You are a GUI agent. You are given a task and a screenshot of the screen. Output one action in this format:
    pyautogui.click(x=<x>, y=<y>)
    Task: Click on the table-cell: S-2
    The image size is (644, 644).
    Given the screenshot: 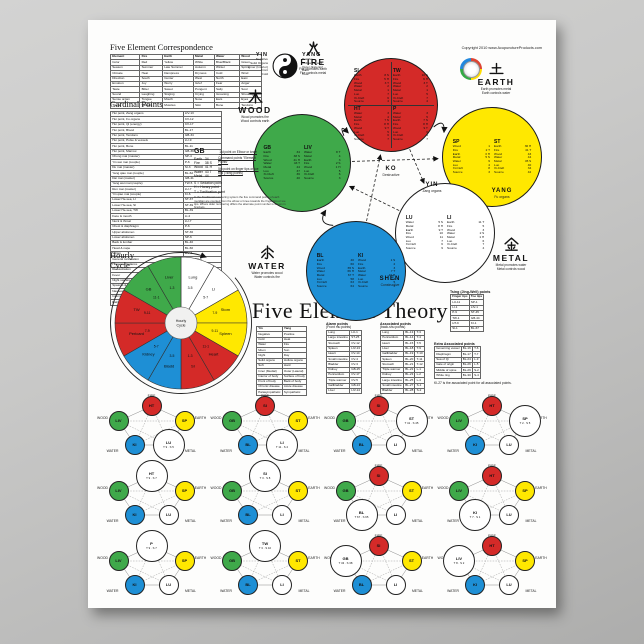 What is the action you would take?
    pyautogui.click(x=419, y=391)
    